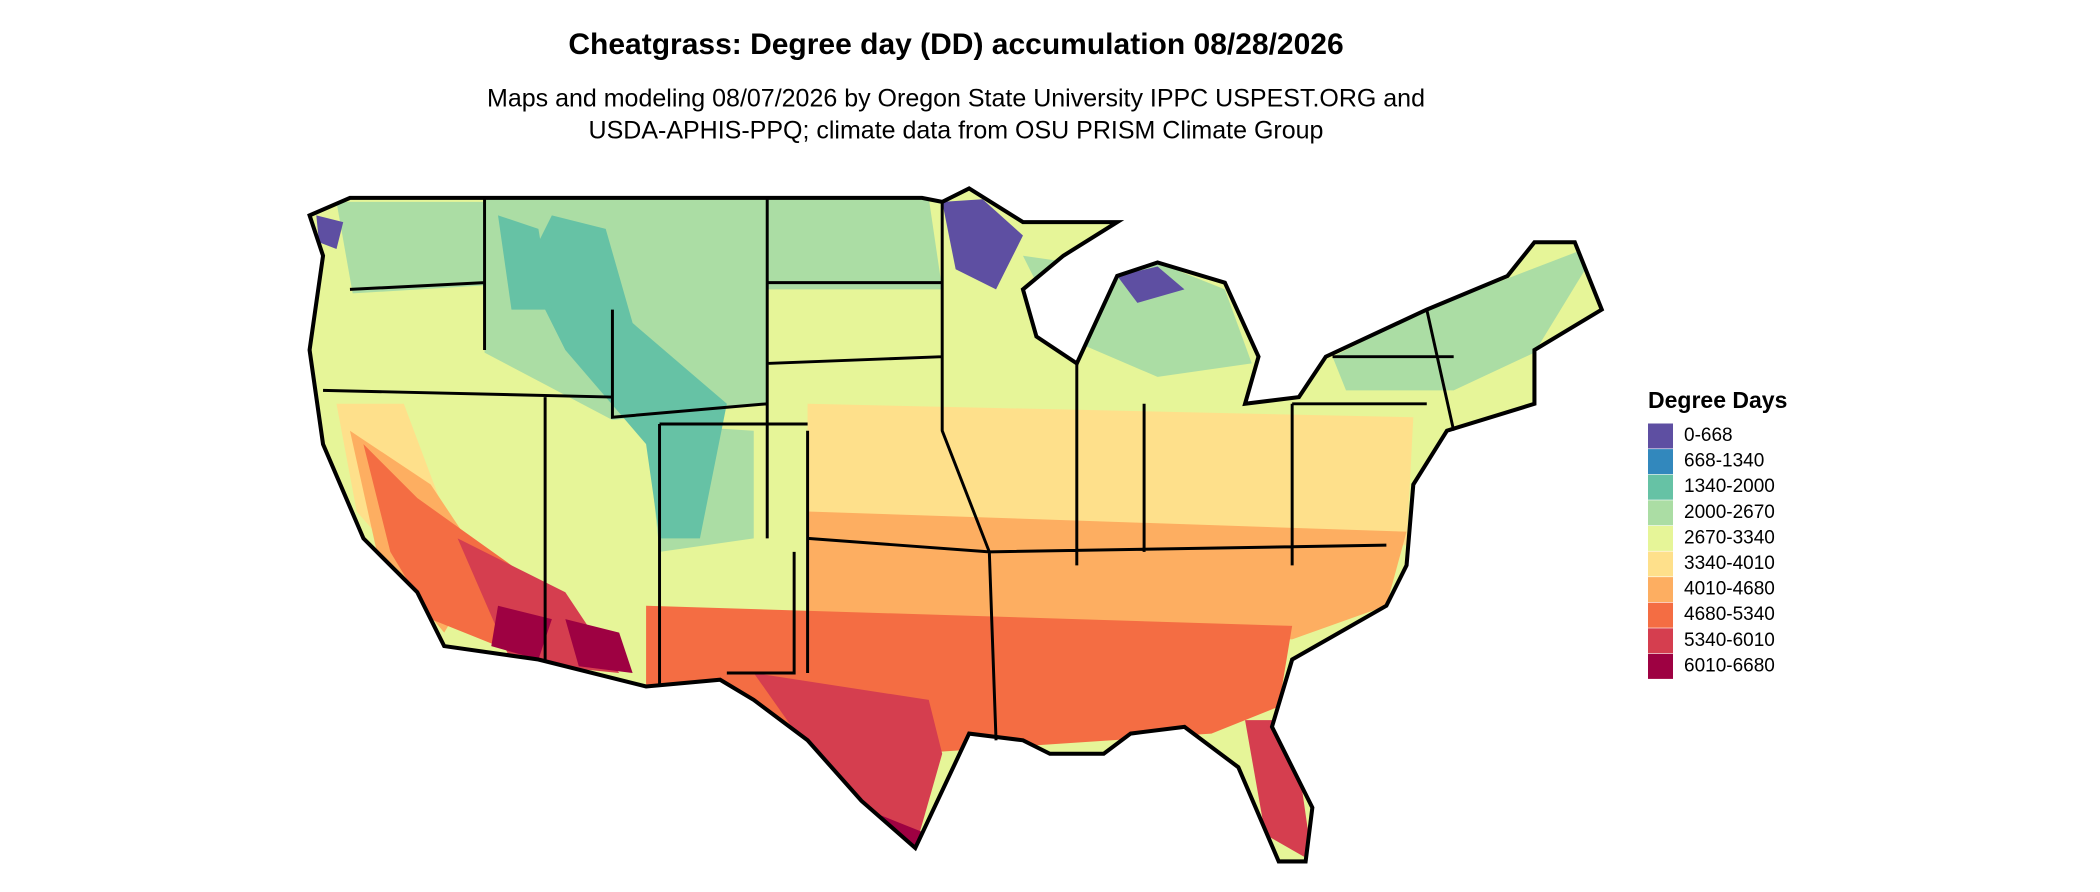 Image resolution: width=2100 pixels, height=892 pixels. Describe the element at coordinates (1729, 563) in the screenshot. I see `legend-label: 3340-4010` at that location.